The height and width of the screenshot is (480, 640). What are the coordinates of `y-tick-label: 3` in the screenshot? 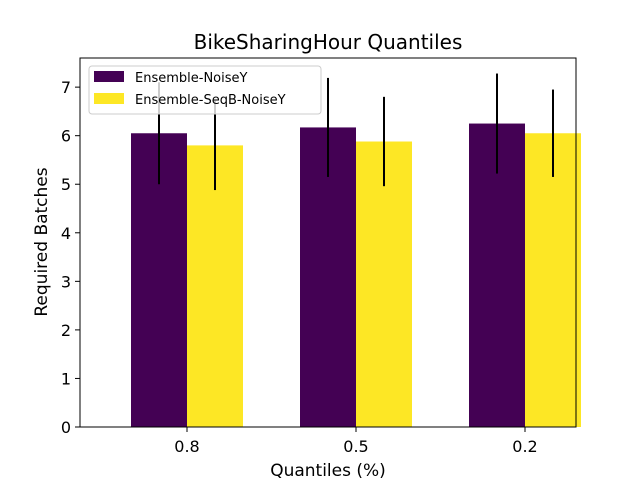 It's located at (66, 281).